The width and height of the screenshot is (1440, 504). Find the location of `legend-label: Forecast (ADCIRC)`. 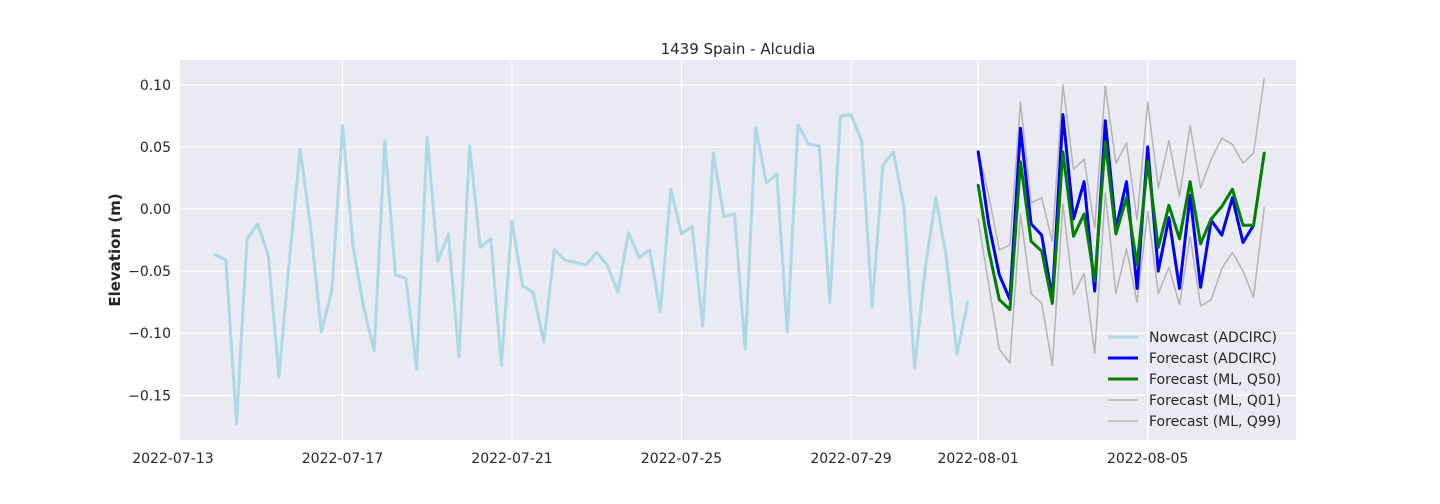

legend-label: Forecast (ADCIRC) is located at coordinates (1213, 359).